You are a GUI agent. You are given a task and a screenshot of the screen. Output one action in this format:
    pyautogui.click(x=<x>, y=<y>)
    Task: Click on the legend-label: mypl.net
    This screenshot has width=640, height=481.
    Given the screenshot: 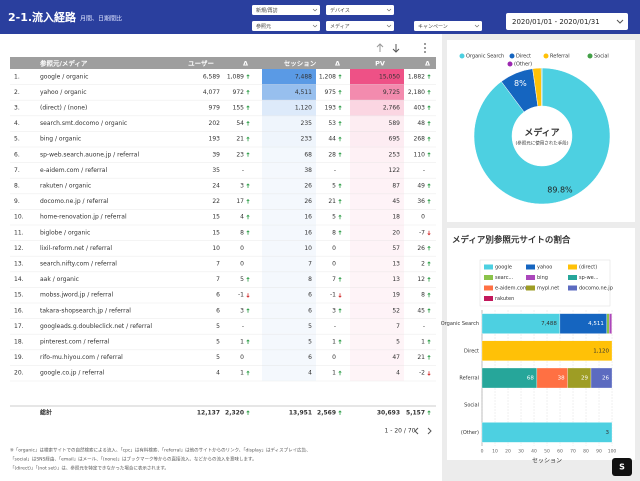 What is the action you would take?
    pyautogui.click(x=548, y=289)
    